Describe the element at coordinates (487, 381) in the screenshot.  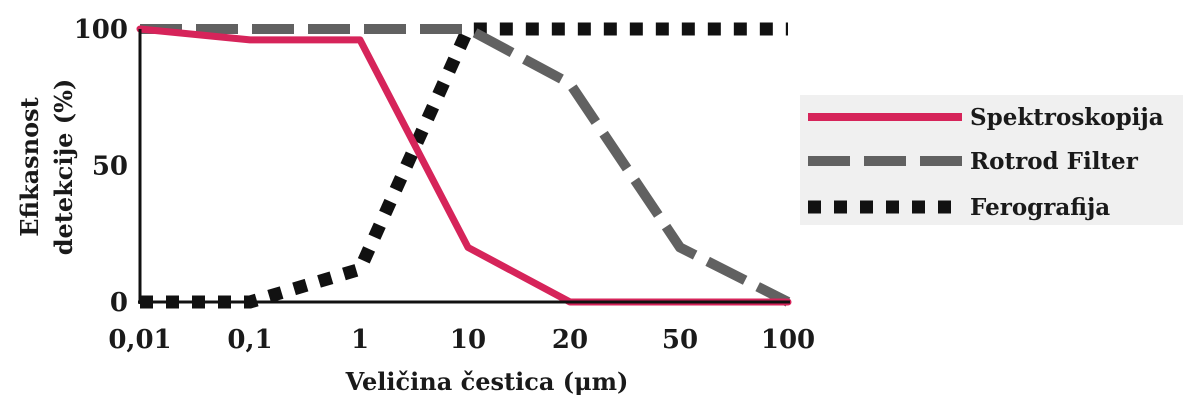
I see `x-axis-title: Veličina čestica (μm)` at that location.